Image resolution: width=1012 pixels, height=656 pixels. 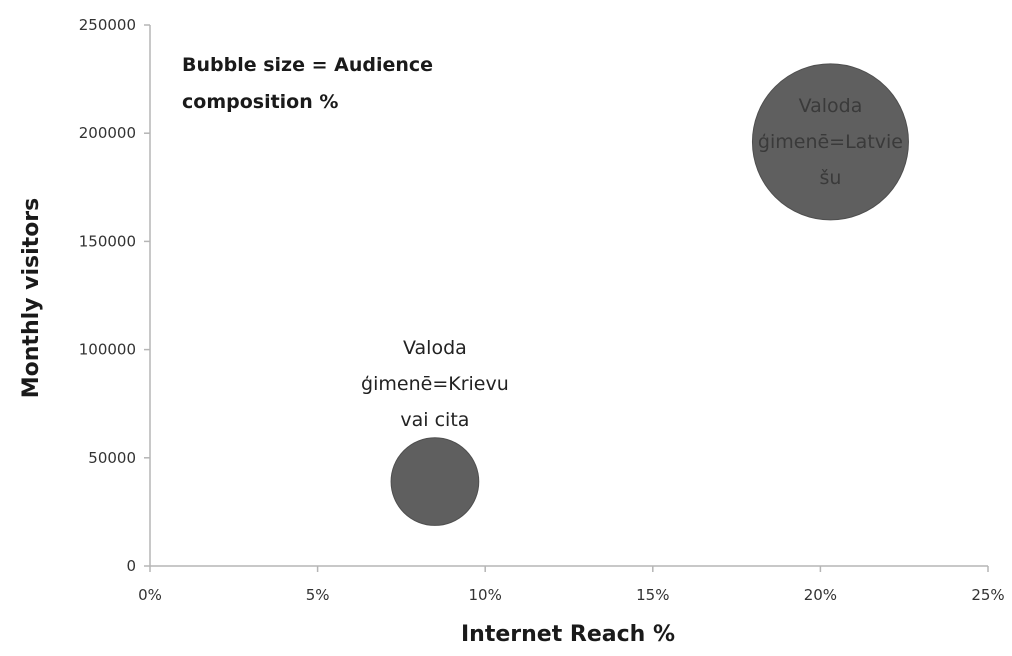 I want to click on annotation-line-2: composition %, so click(x=260, y=102).